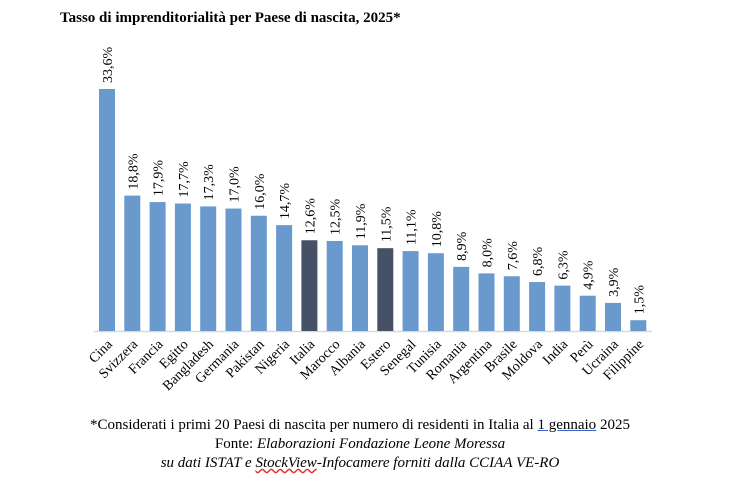 The image size is (750, 490). I want to click on source-detail-rest: -Infocamere forniti dalla CCIAA VE-RO, so click(438, 463).